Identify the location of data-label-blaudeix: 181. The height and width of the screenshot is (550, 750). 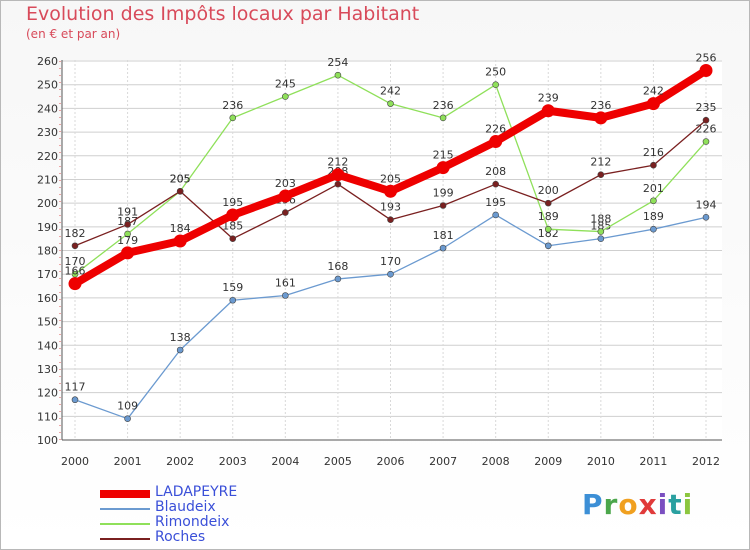
(443, 235).